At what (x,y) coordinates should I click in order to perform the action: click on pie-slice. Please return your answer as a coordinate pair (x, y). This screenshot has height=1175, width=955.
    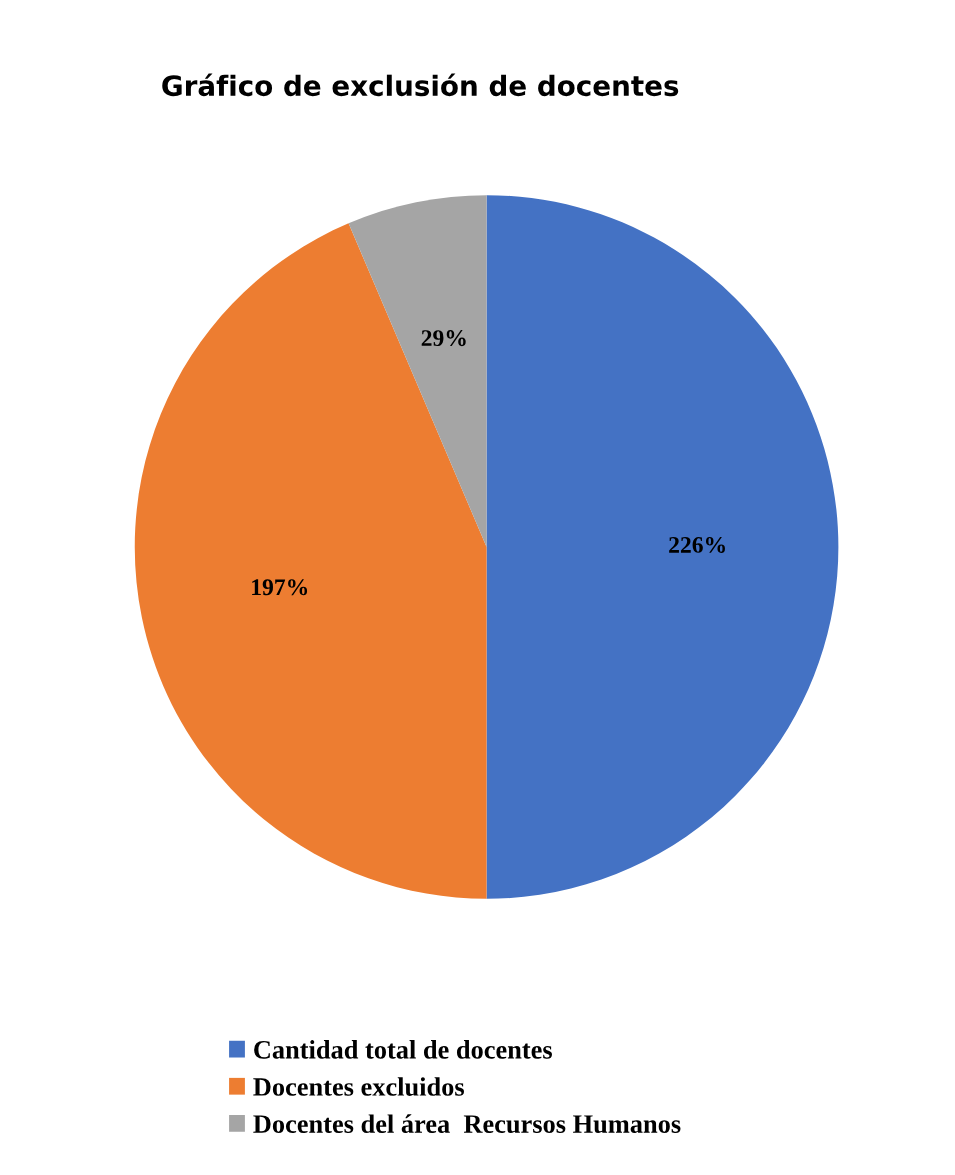
    Looking at the image, I should click on (417, 371).